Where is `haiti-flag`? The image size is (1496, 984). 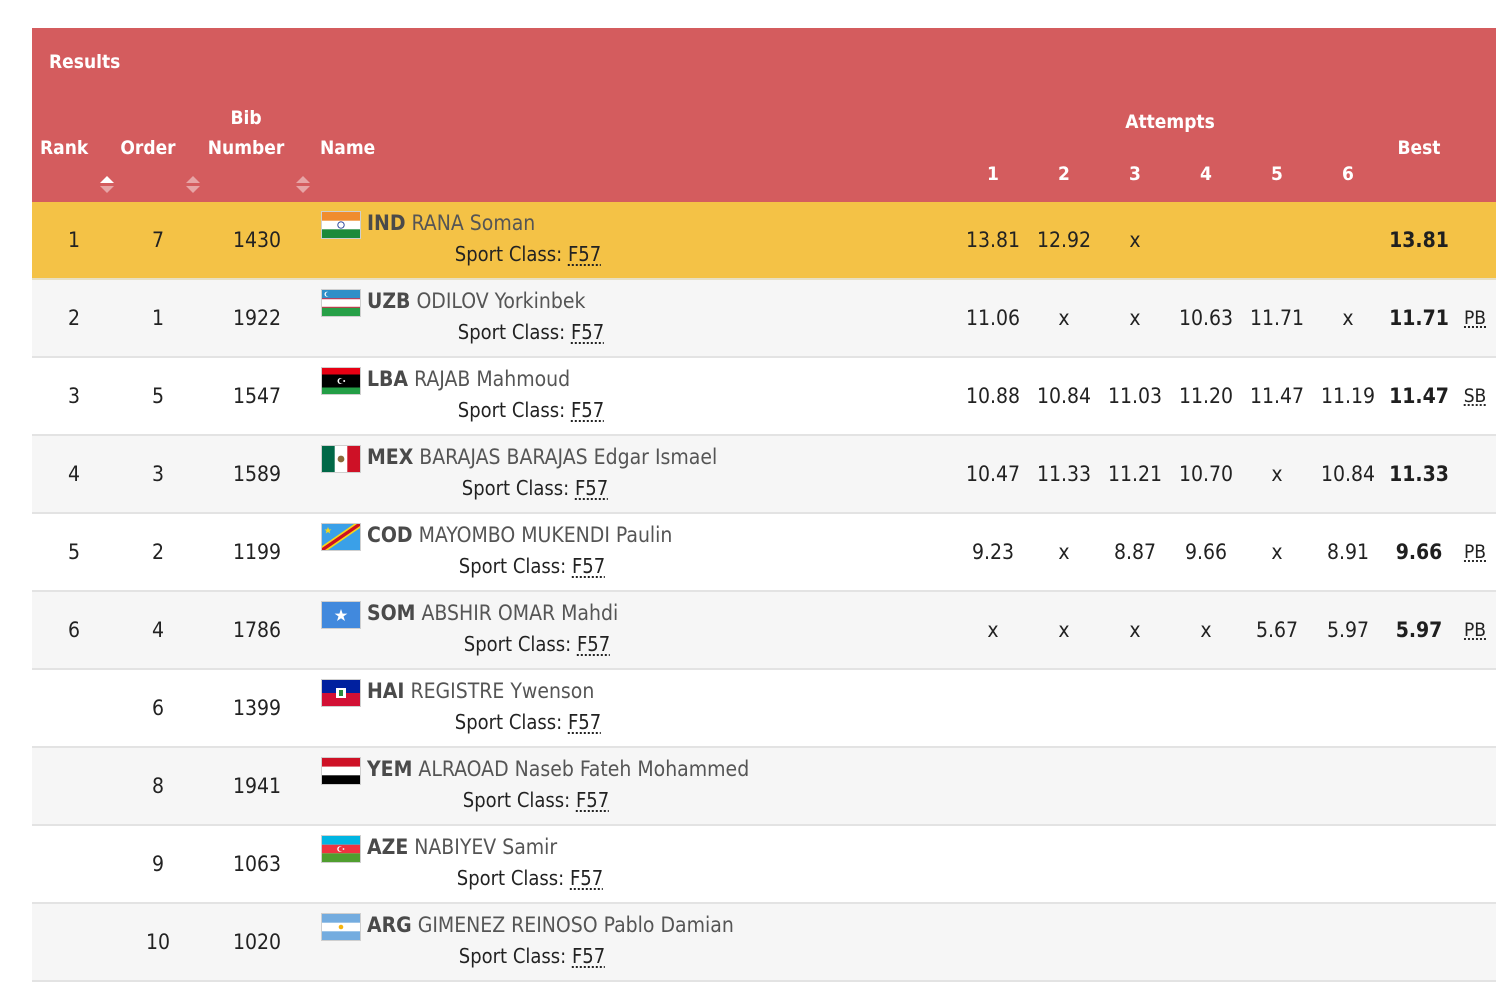
haiti-flag is located at coordinates (341, 693).